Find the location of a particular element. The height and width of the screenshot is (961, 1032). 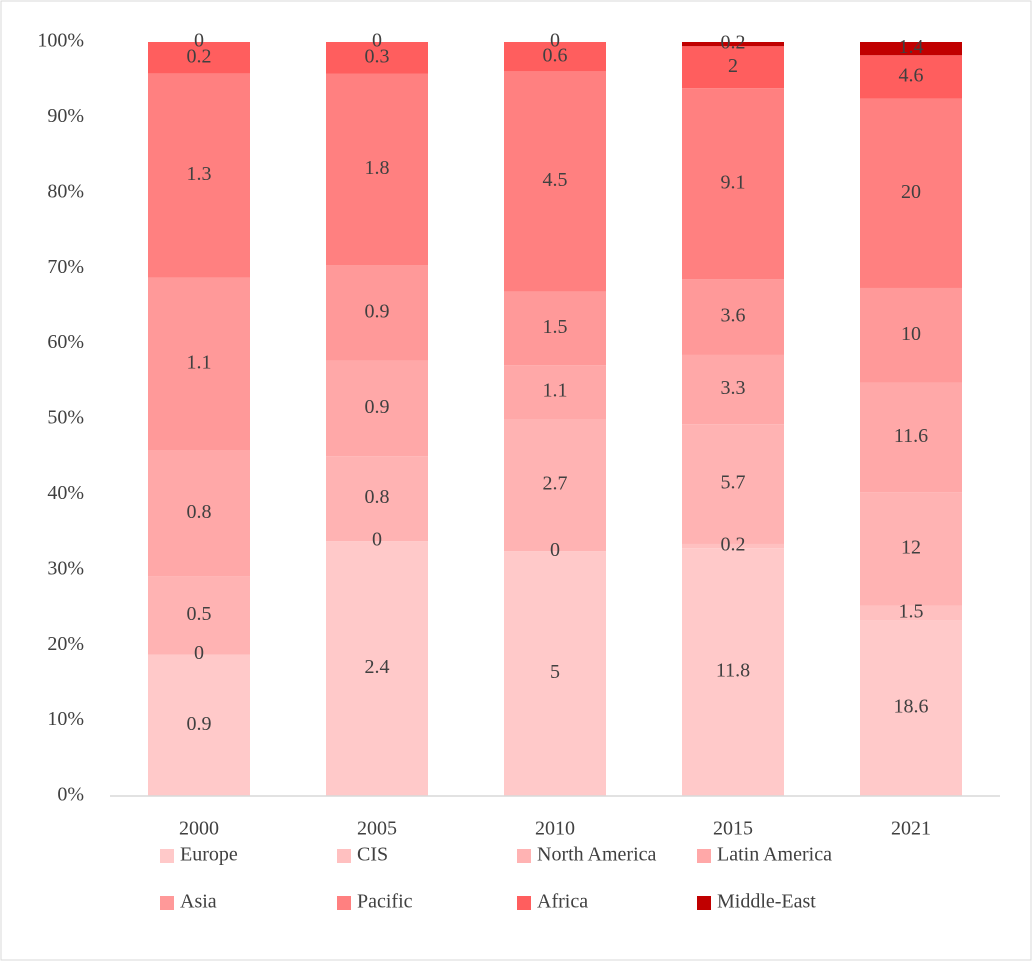

data-label: 3.6 is located at coordinates (733, 316).